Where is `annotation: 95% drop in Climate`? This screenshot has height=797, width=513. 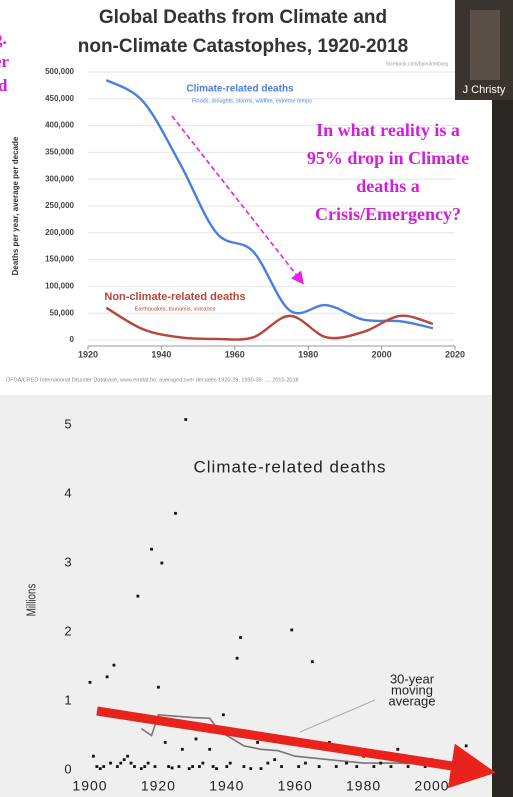 annotation: 95% drop in Climate is located at coordinates (388, 158).